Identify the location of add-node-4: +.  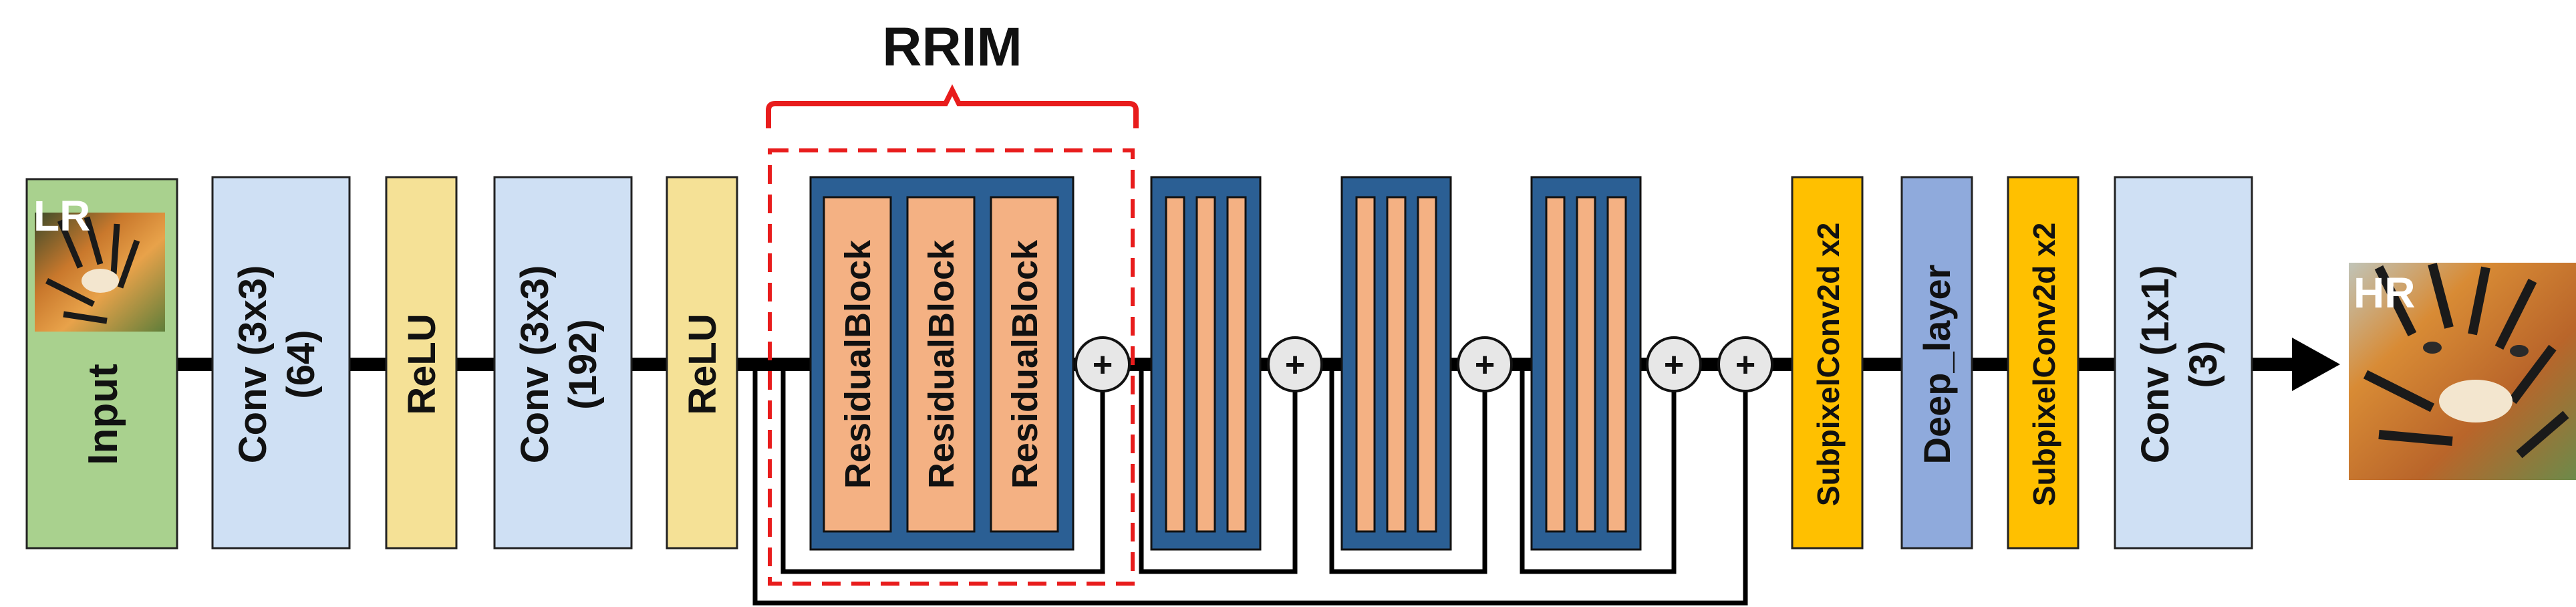
(1674, 364).